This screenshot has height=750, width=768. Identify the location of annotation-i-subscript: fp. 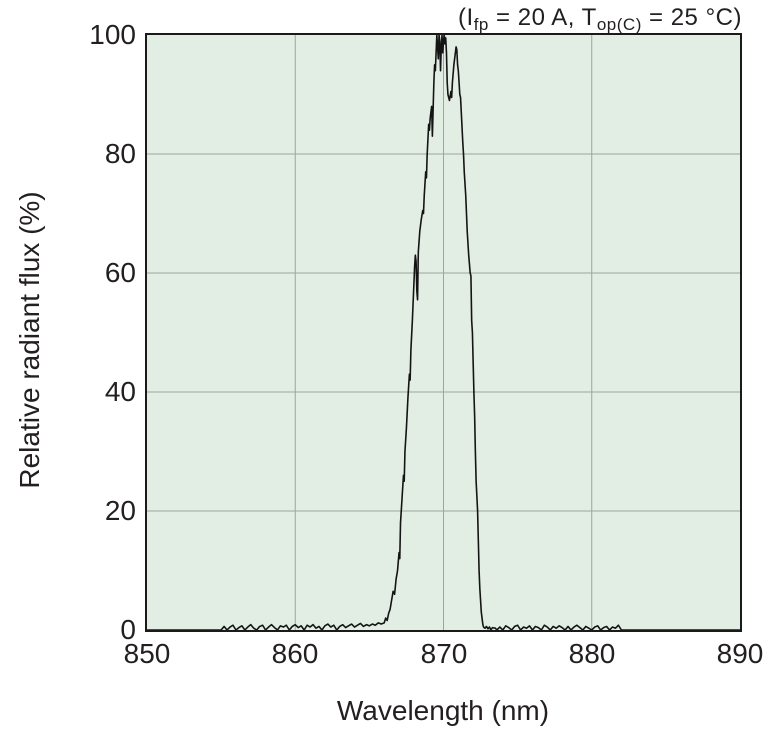
(481, 24).